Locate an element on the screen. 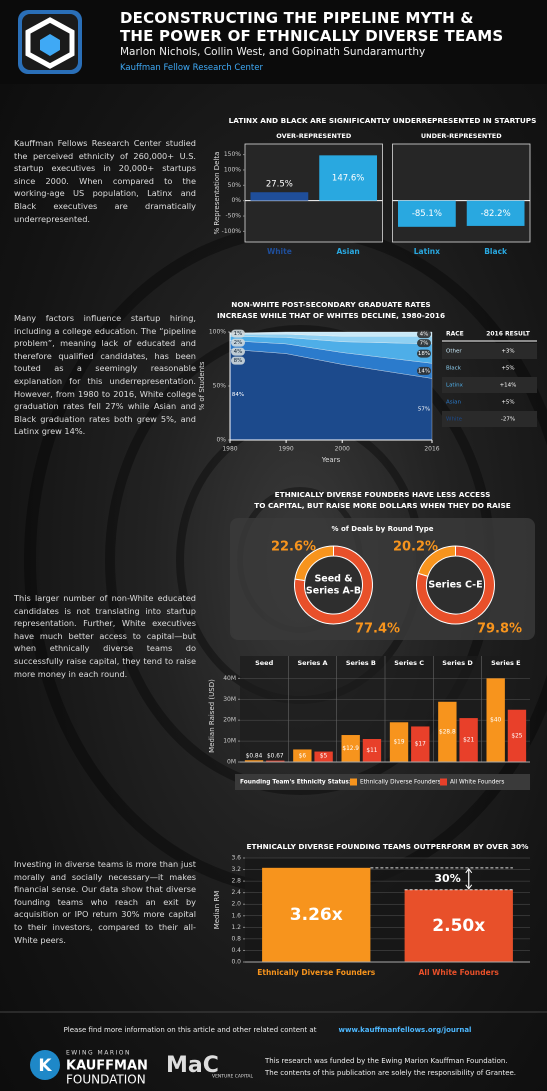  organization: Kauffman Fellow Research Center is located at coordinates (191, 68).